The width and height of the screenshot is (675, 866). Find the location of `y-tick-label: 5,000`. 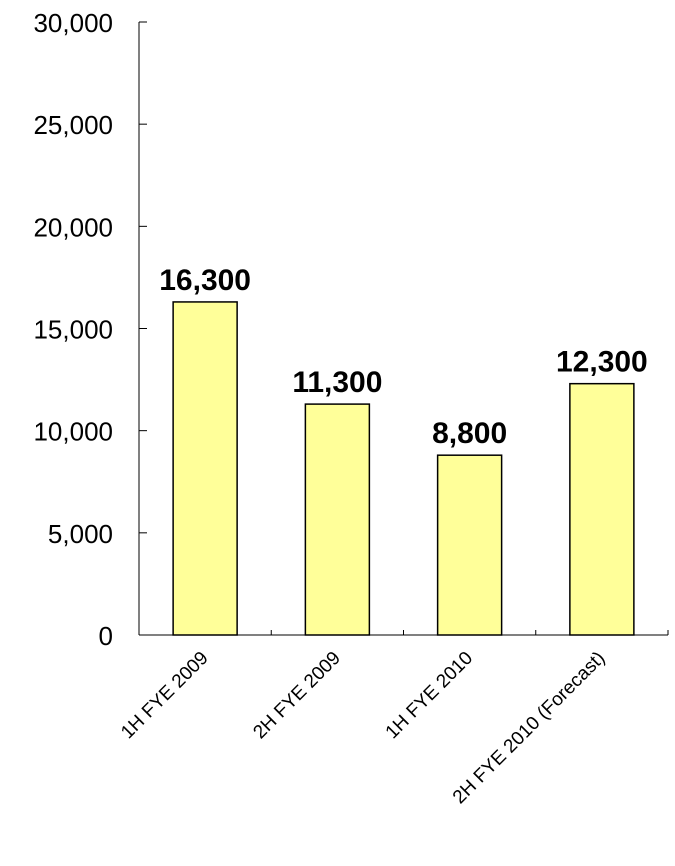

y-tick-label: 5,000 is located at coordinates (80, 534).